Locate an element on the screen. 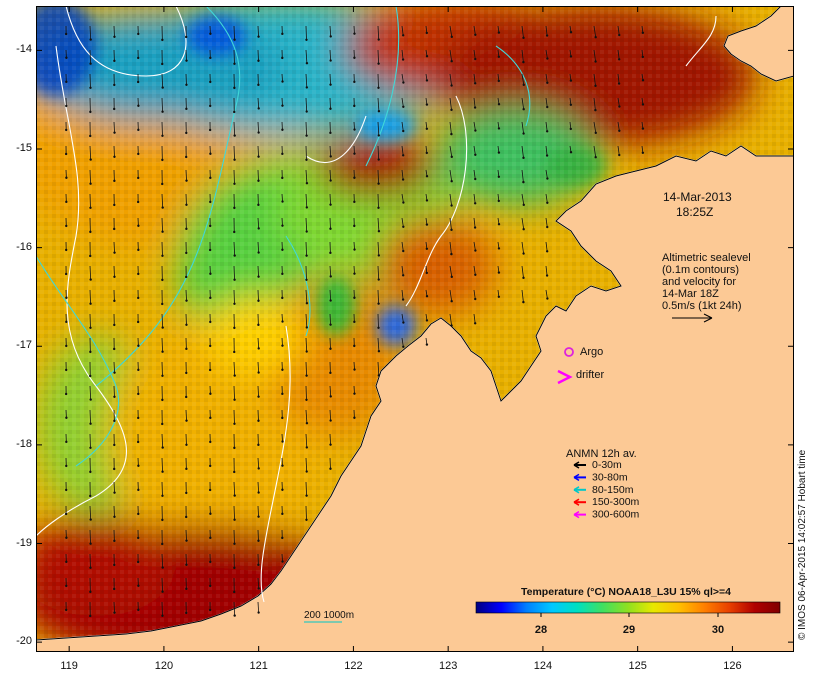  alt-line5: 0.5m/s (1kt 24h) is located at coordinates (701, 306).